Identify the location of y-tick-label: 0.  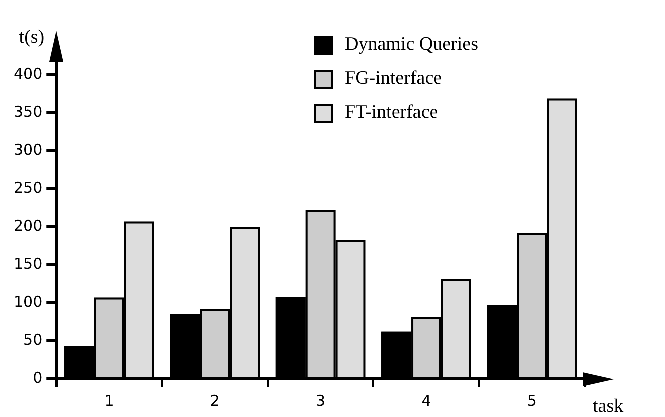
(38, 377).